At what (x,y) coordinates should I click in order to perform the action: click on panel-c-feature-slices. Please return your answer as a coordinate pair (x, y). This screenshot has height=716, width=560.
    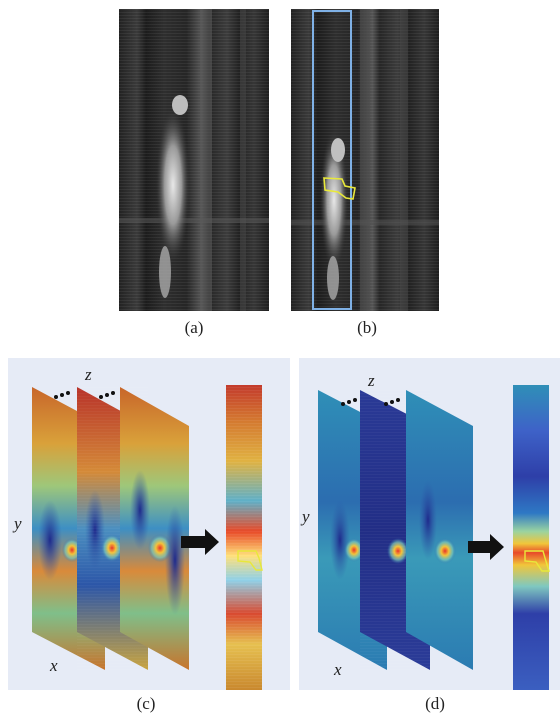
    Looking at the image, I should click on (110, 528).